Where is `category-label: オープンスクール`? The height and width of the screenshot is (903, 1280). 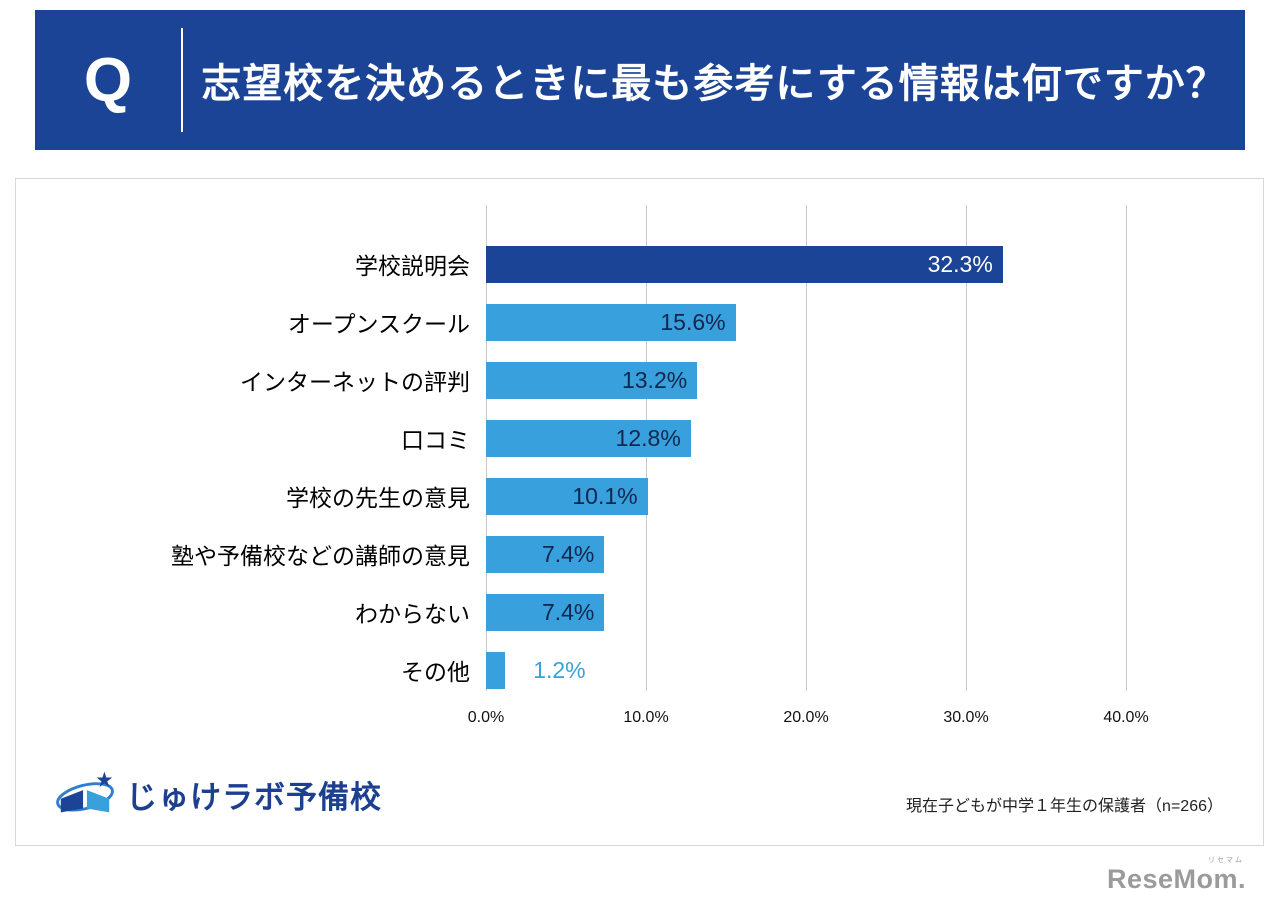
category-label: オープンスクール is located at coordinates (378, 324).